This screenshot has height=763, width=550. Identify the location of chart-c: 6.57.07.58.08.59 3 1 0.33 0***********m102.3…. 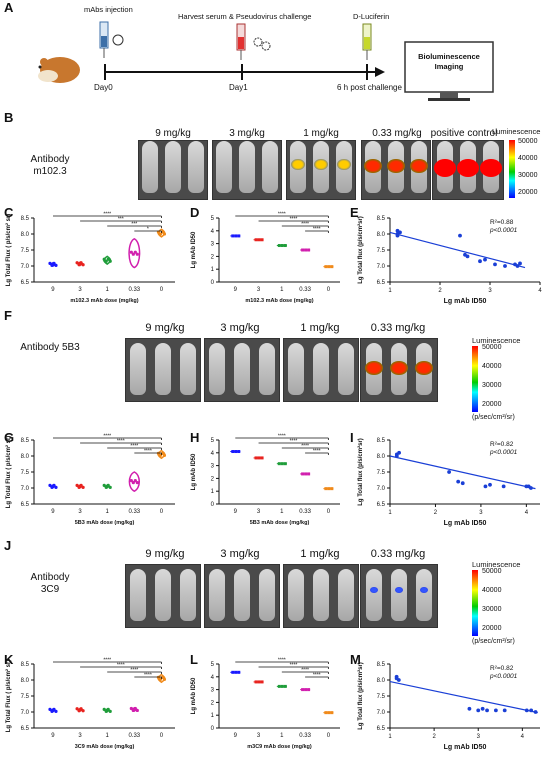
(90, 258).